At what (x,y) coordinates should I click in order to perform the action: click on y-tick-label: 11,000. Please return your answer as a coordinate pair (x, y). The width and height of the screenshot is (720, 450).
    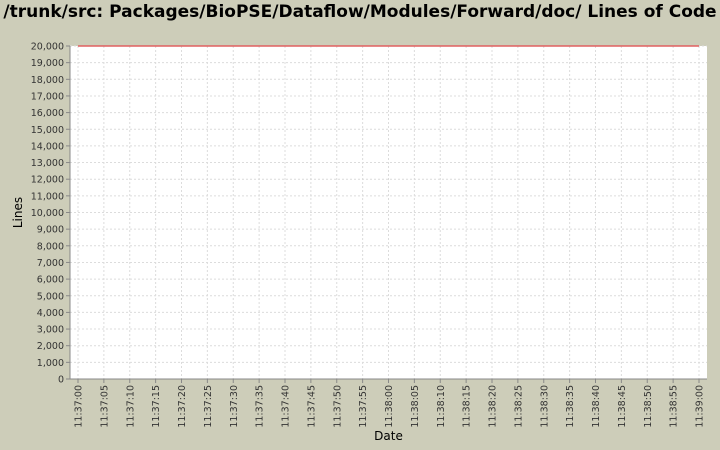
    Looking at the image, I should click on (47, 196).